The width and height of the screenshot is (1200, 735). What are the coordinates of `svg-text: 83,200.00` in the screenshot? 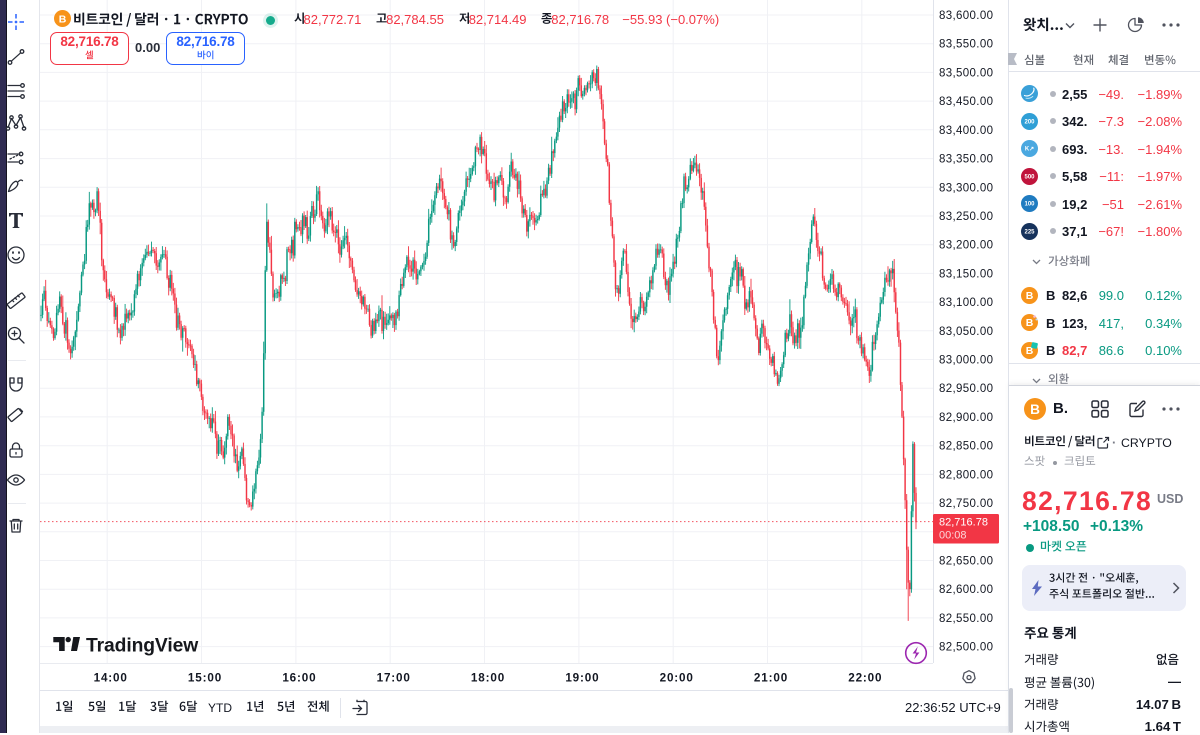 It's located at (966, 246).